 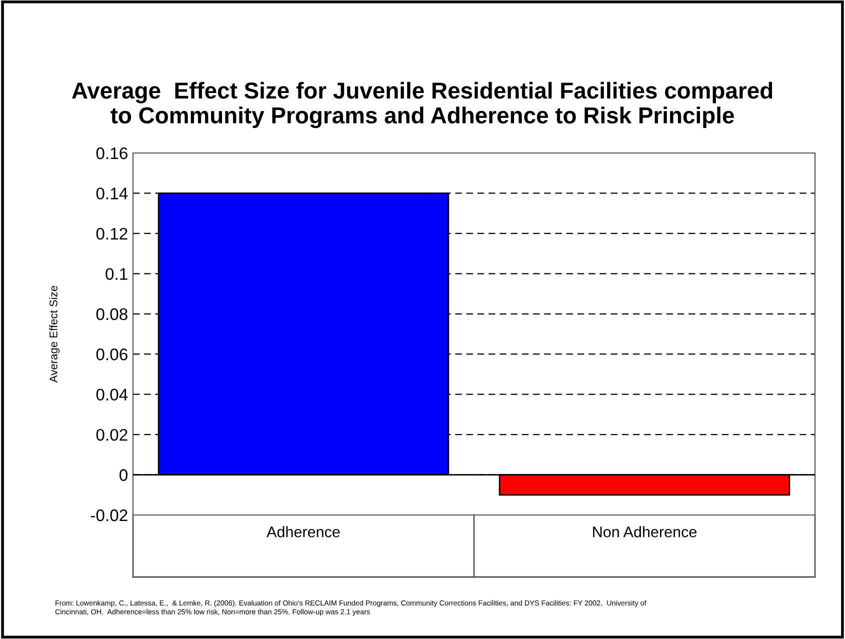 I want to click on y-tick-label: 0.04, so click(x=112, y=394).